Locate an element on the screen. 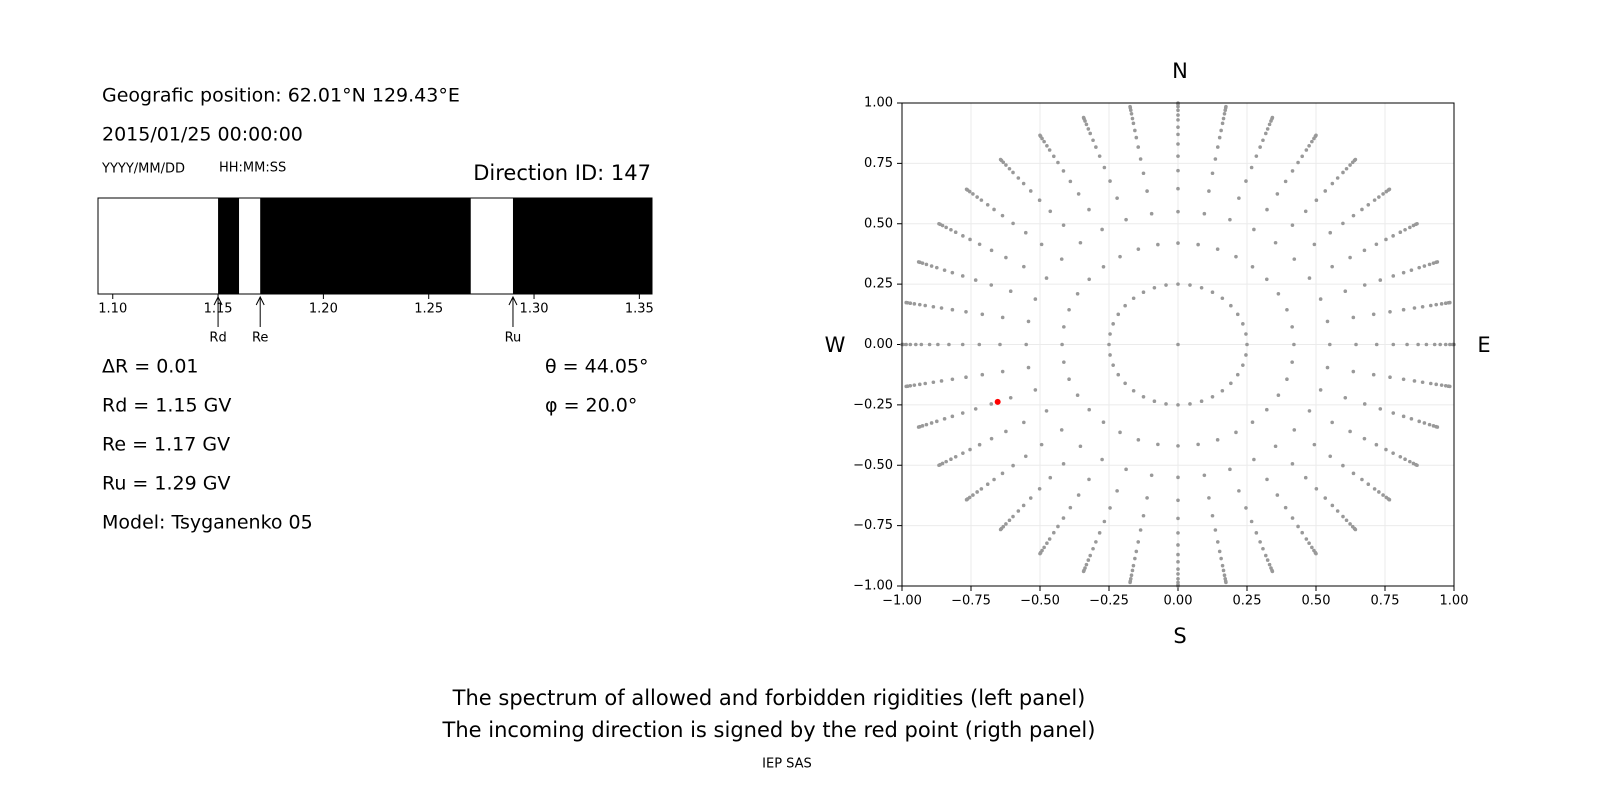 This screenshot has width=1600, height=800. x-tick-label: 1.10 is located at coordinates (112, 309).